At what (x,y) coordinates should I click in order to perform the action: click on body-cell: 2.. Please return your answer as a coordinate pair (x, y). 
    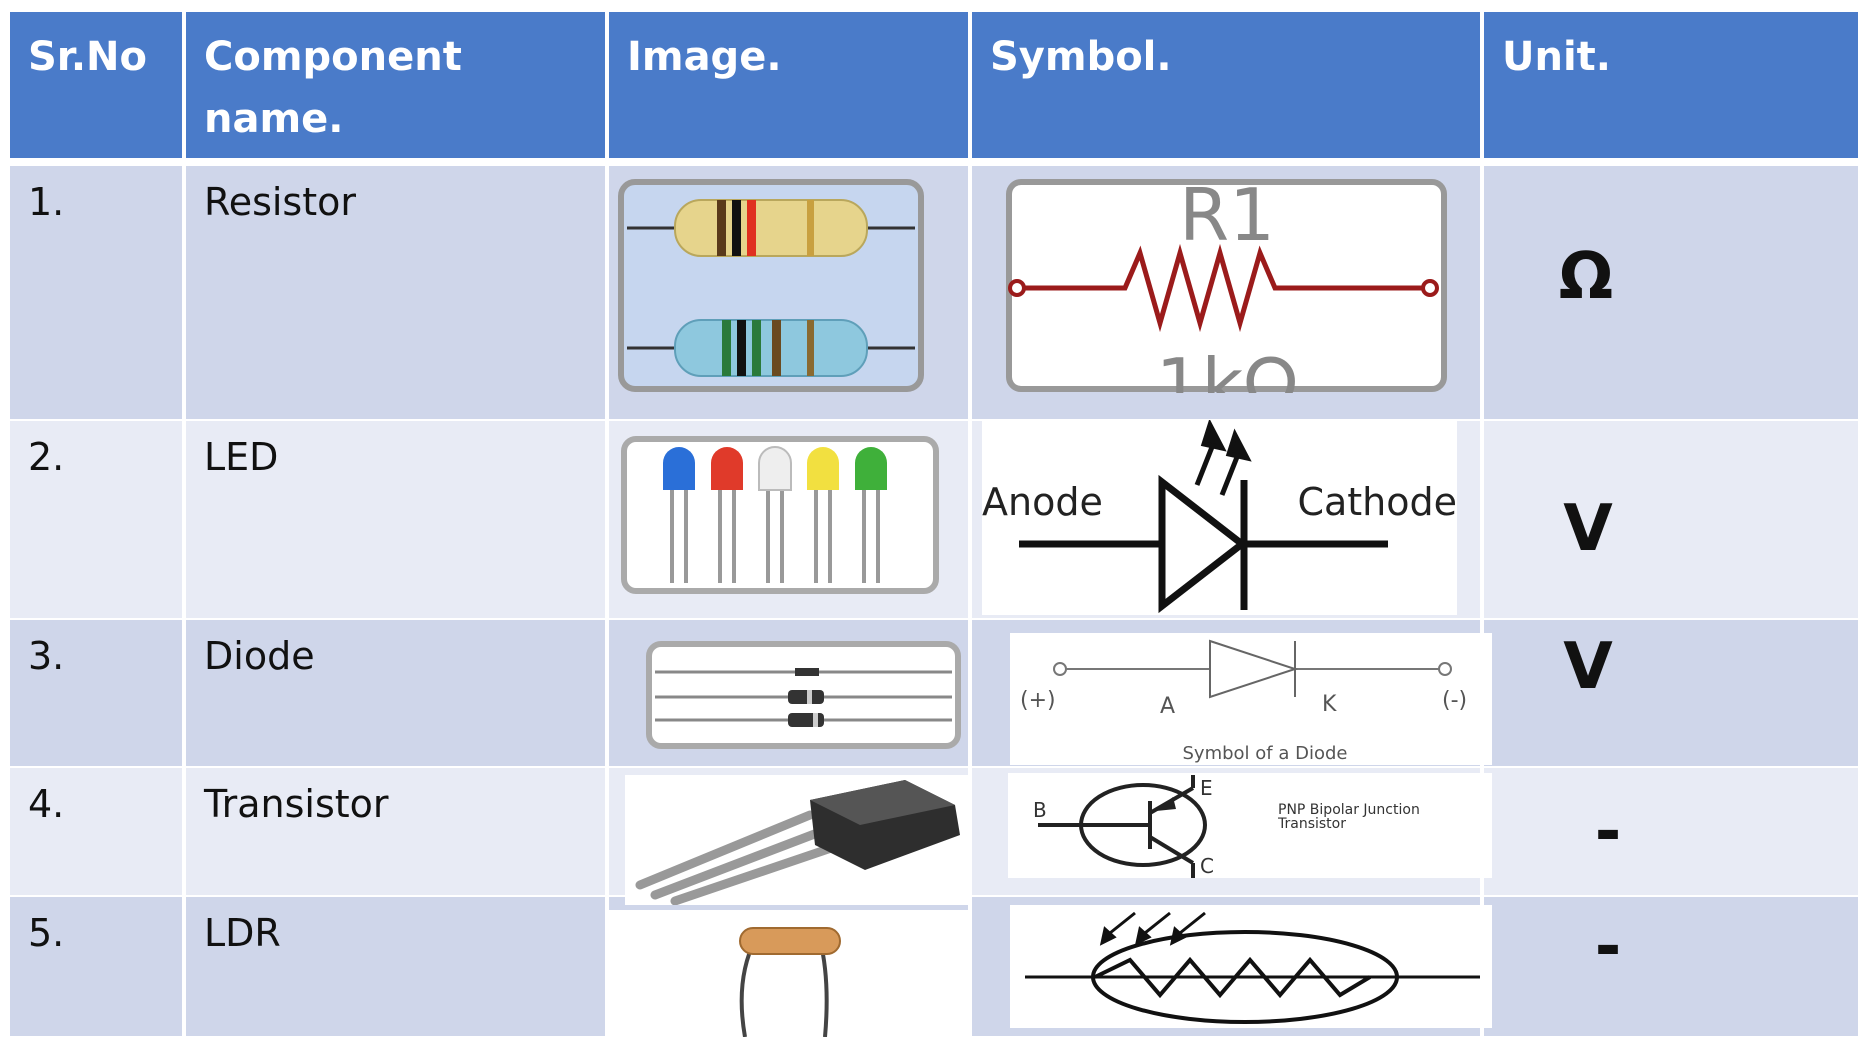
    Looking at the image, I should click on (96, 519).